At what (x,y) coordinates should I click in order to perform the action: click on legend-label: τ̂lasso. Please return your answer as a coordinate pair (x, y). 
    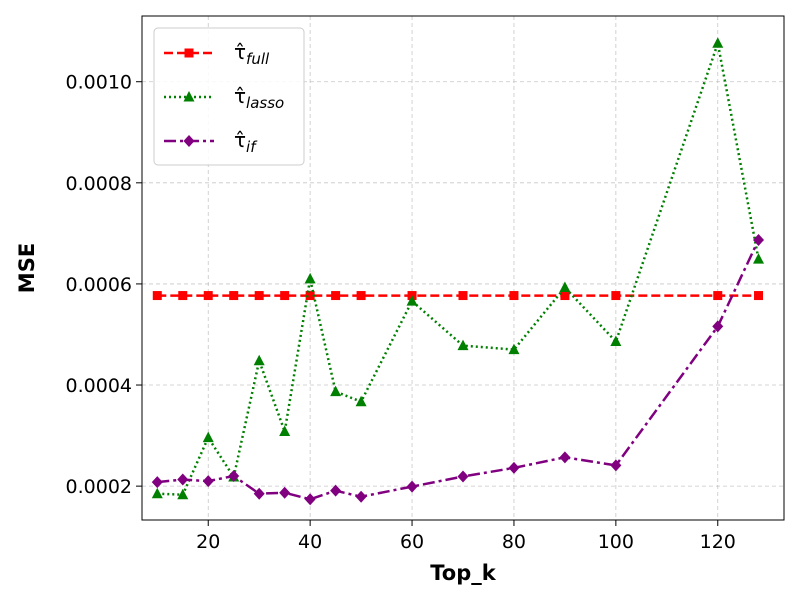
    Looking at the image, I should click on (259, 98).